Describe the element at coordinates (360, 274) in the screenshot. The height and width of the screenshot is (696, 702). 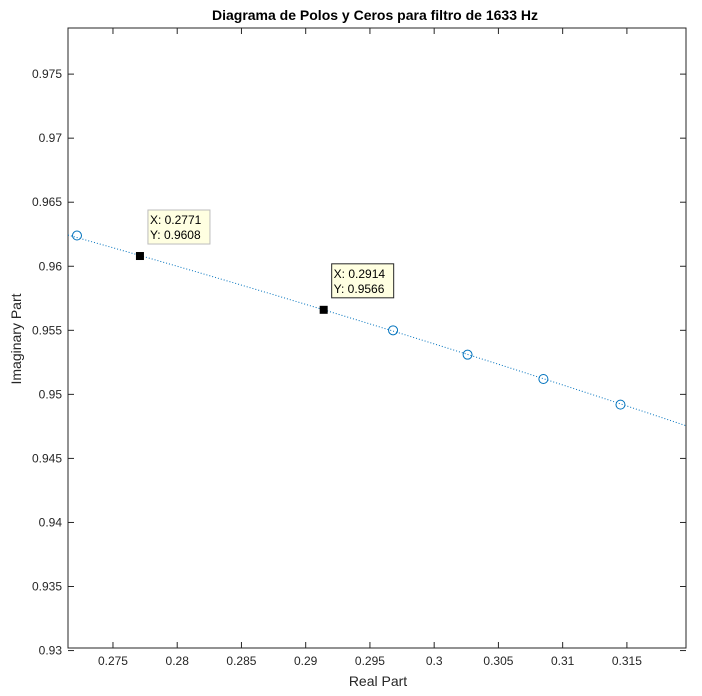
I see `datatip-x-label: X: 0.2914` at that location.